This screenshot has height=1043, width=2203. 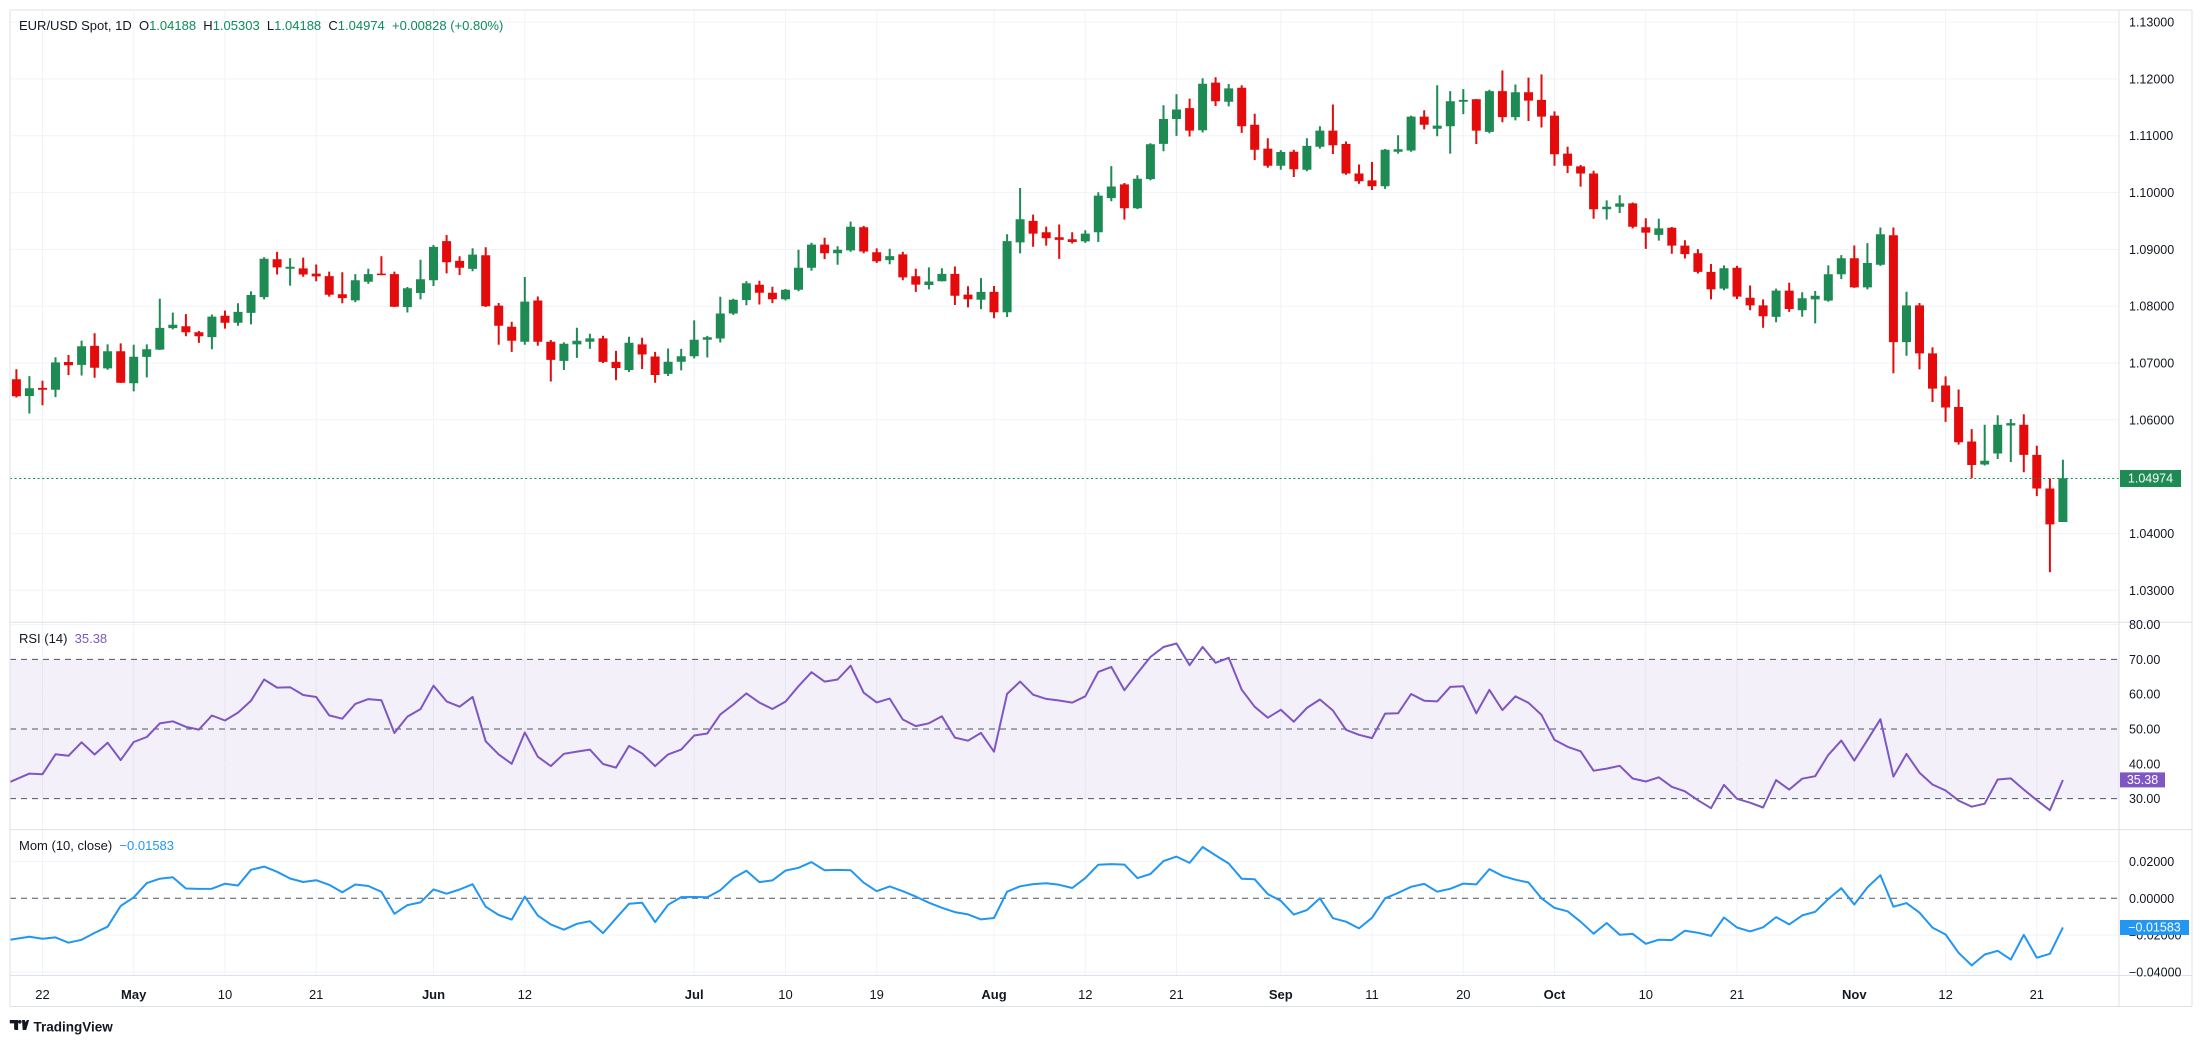 What do you see at coordinates (2151, 193) in the screenshot?
I see `svg-text: 1.10000` at bounding box center [2151, 193].